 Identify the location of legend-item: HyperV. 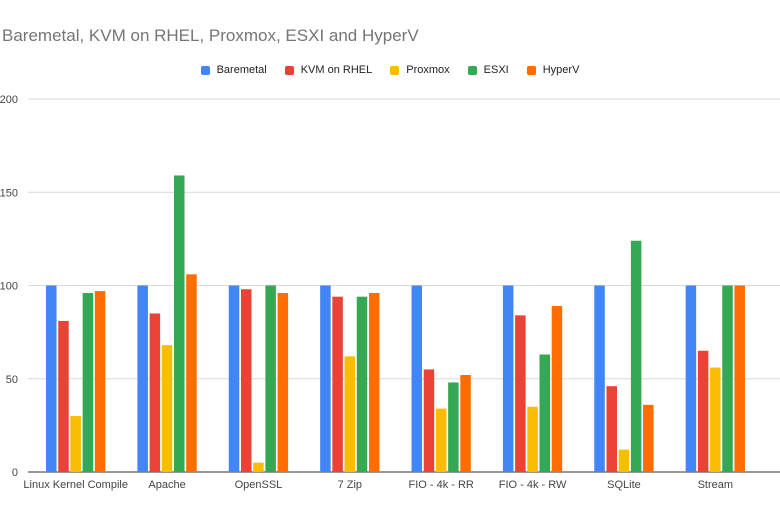
(553, 70).